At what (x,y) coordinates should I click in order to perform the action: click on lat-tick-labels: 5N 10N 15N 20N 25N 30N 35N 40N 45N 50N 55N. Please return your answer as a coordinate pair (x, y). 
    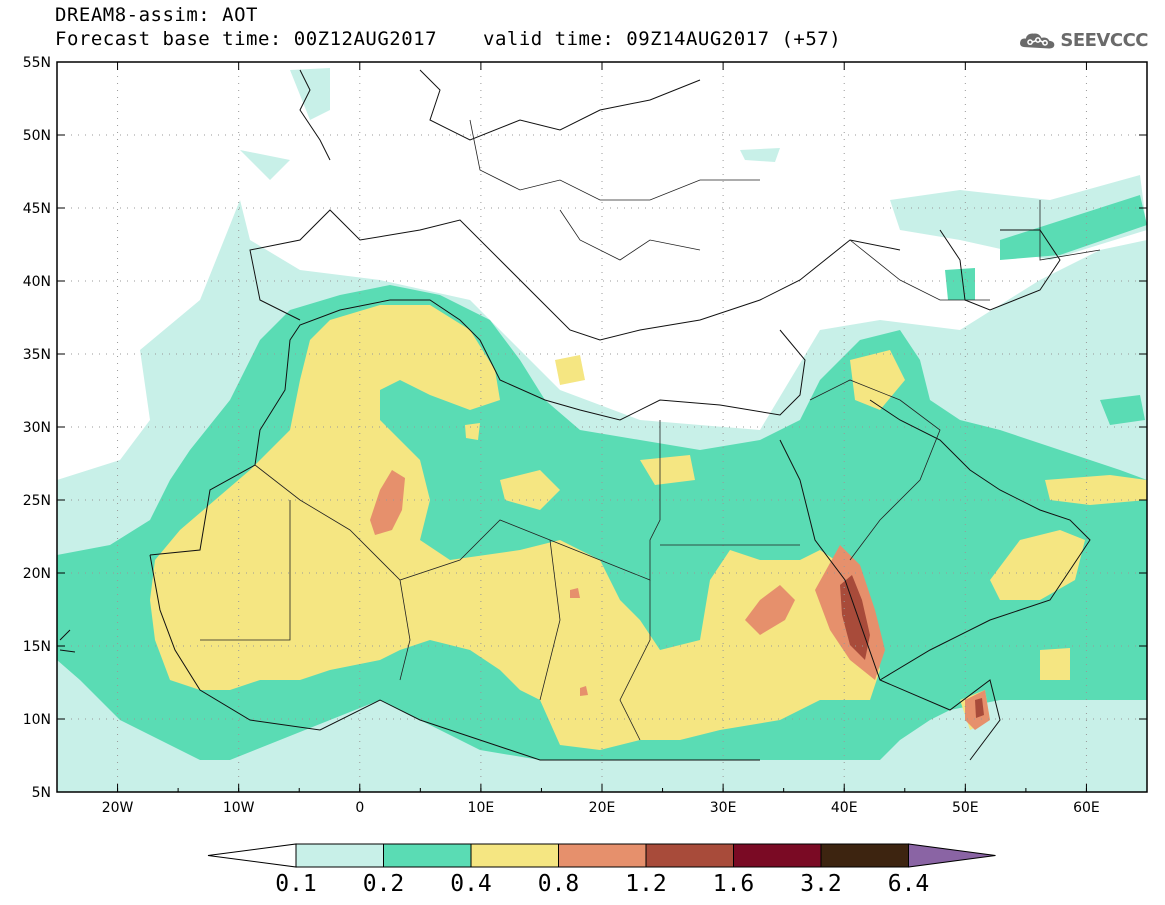
    Looking at the image, I should click on (37, 428).